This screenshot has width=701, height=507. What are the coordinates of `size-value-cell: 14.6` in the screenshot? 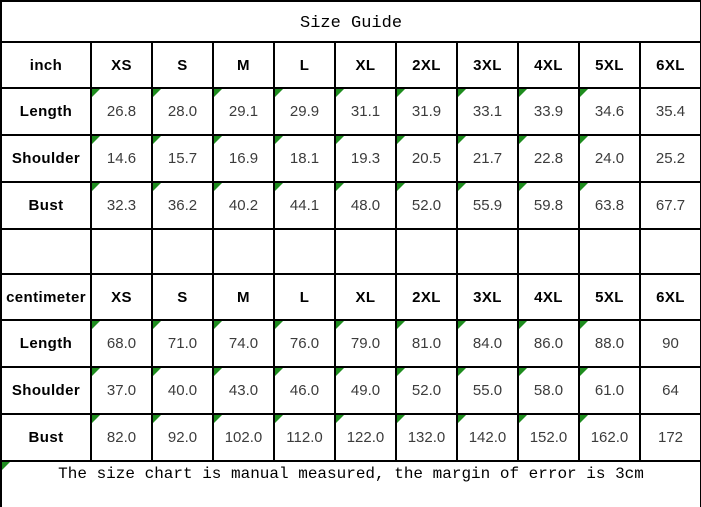 It's located at (121, 158).